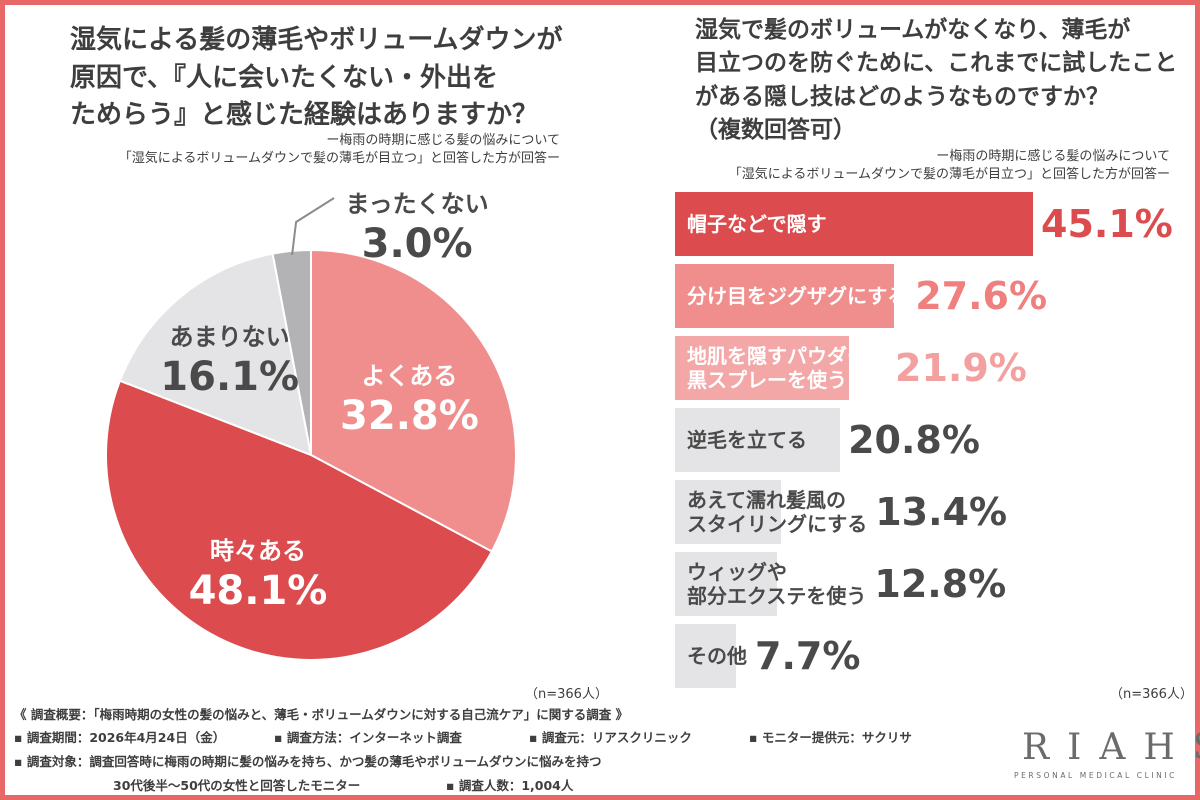 Image resolution: width=1200 pixels, height=800 pixels. Describe the element at coordinates (339, 159) in the screenshot. I see `left-subtitle-line: 「湿気によるボリュームダウンで髪の薄毛が目立つ」と回答した方が回答ー` at that location.